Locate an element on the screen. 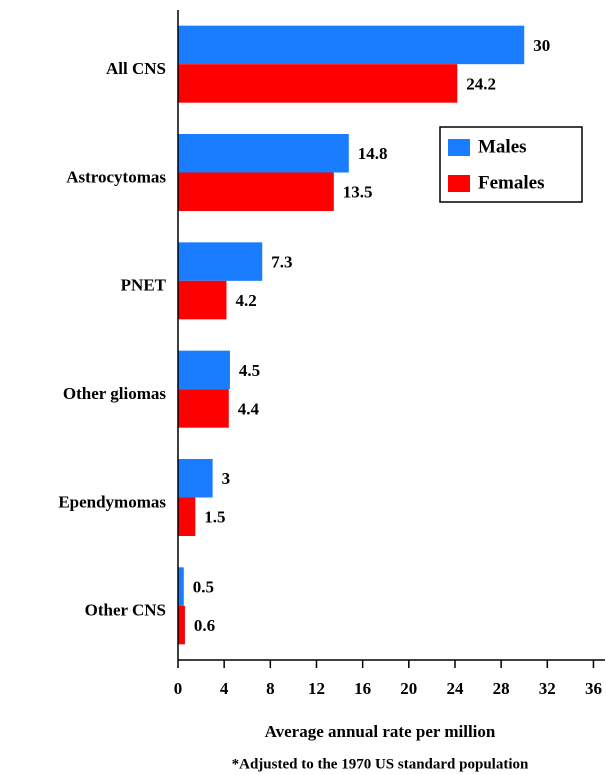 The image size is (606, 775). x-tick-label: 32 is located at coordinates (547, 688).